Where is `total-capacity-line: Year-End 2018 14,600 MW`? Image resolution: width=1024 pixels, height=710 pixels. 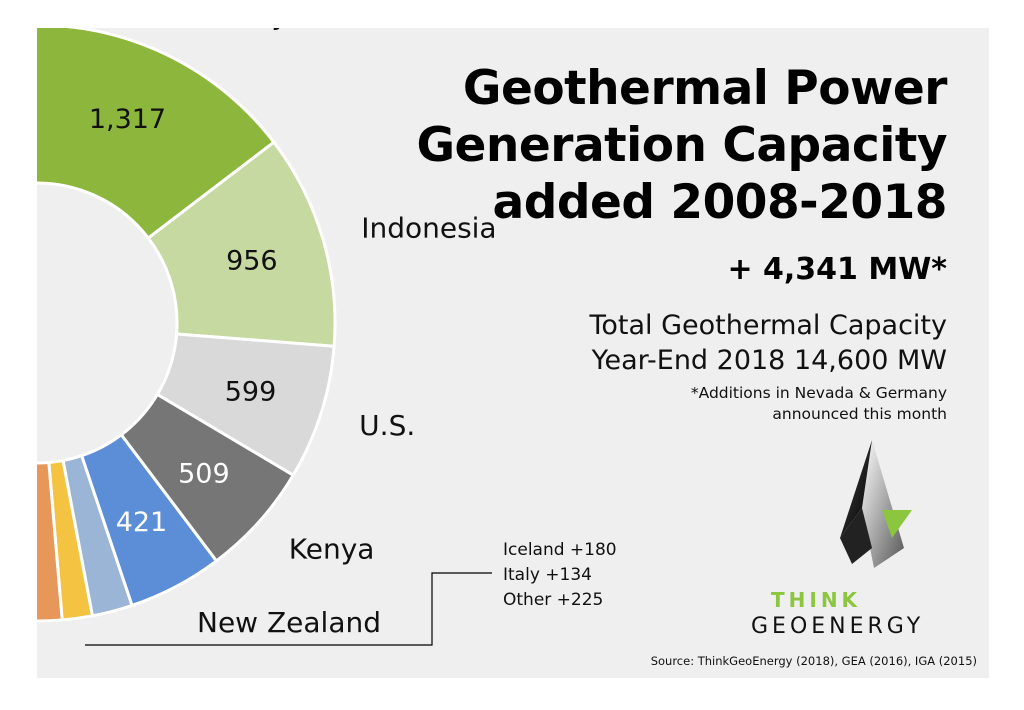
total-capacity-line: Year-End 2018 14,600 MW is located at coordinates (769, 360).